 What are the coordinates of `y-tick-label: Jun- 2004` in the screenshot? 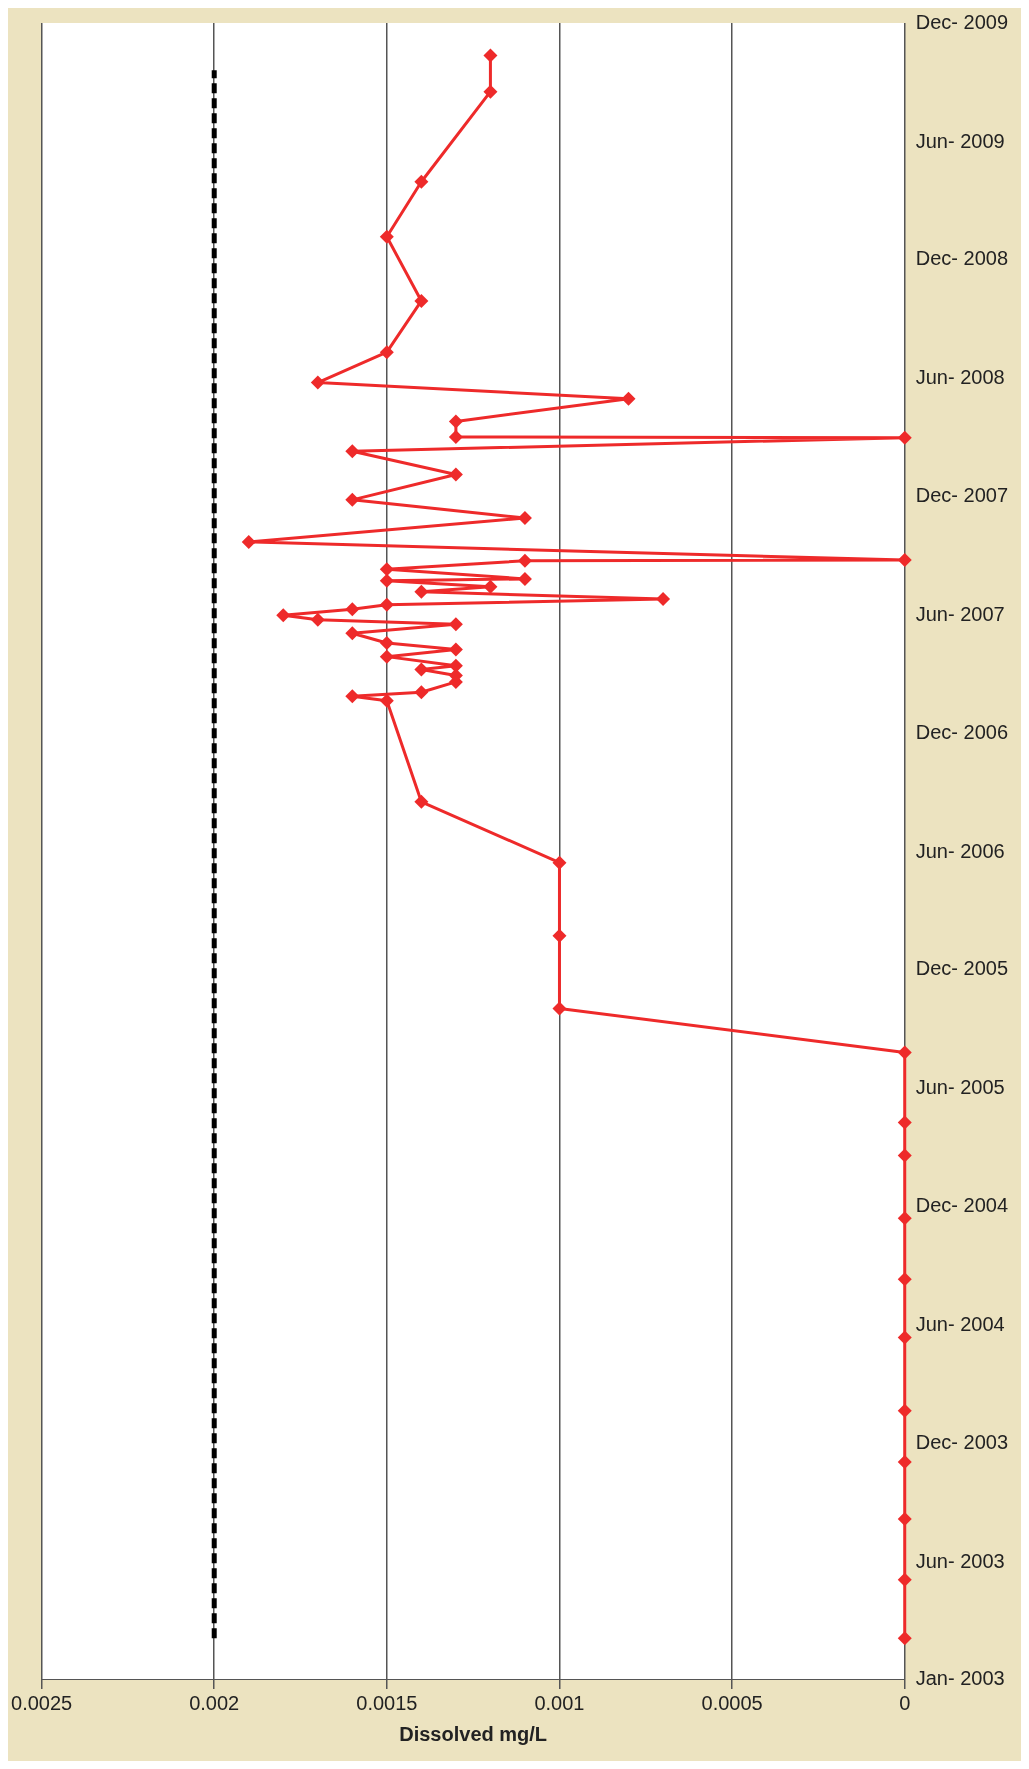 It's located at (960, 1323).